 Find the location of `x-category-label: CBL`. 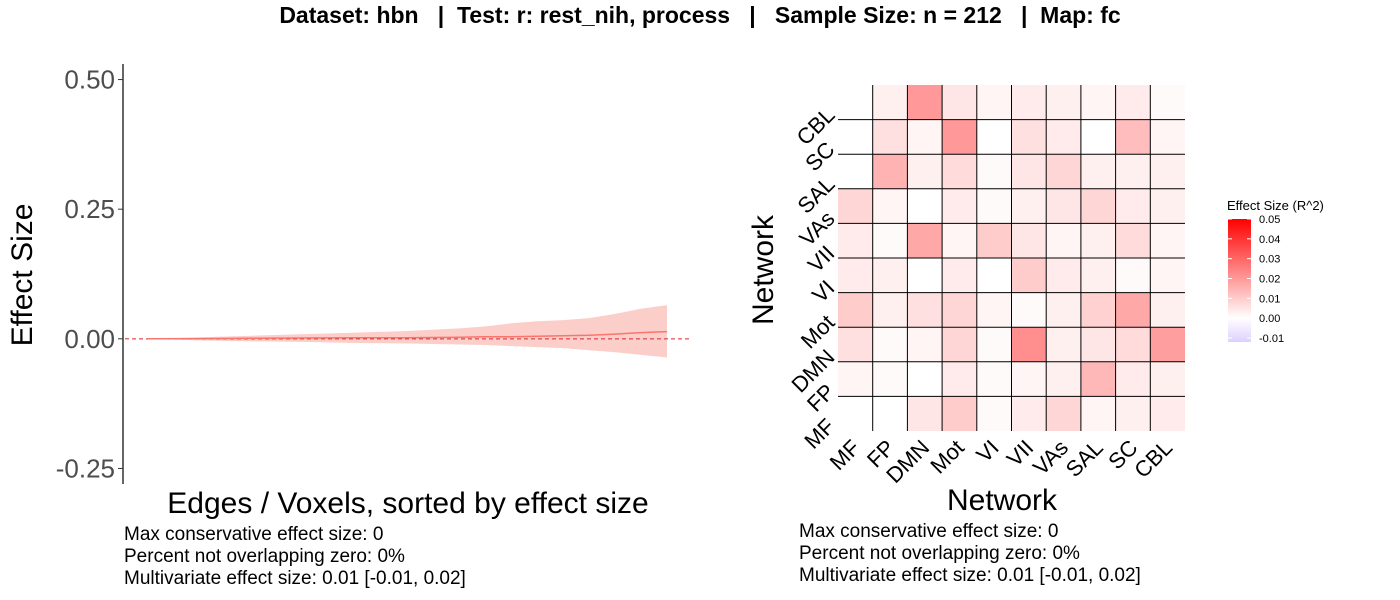

x-category-label: CBL is located at coordinates (1153, 459).